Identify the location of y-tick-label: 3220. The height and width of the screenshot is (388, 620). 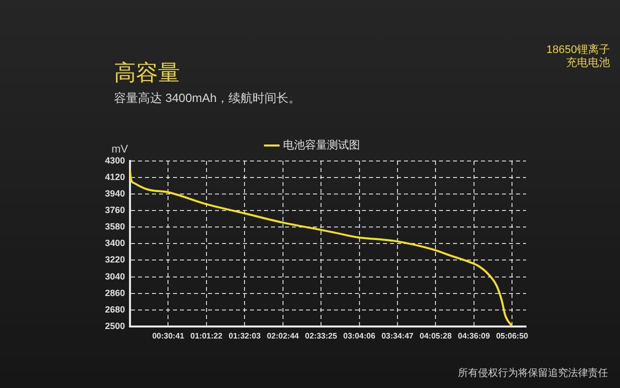
(115, 259).